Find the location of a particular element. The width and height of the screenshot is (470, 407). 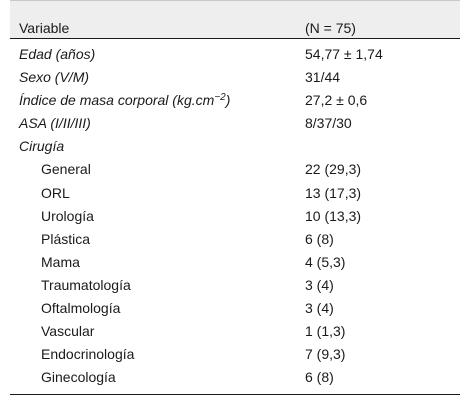

section-label: Cirugía is located at coordinates (42, 146).